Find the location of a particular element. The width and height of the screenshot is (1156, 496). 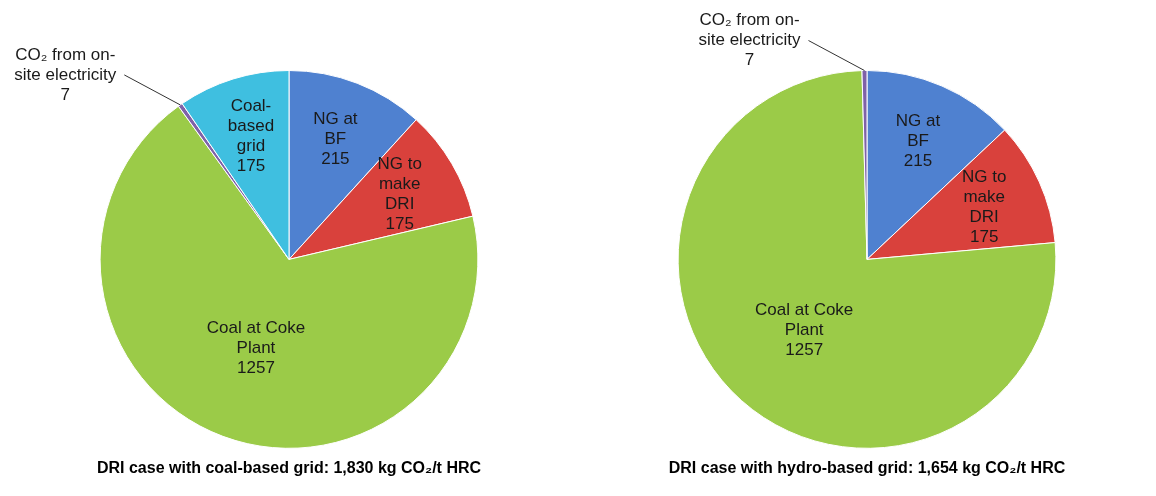

text: DRI case with coal-based grid: 1,830 kg CO₂/t HRC is located at coordinates (289, 467).